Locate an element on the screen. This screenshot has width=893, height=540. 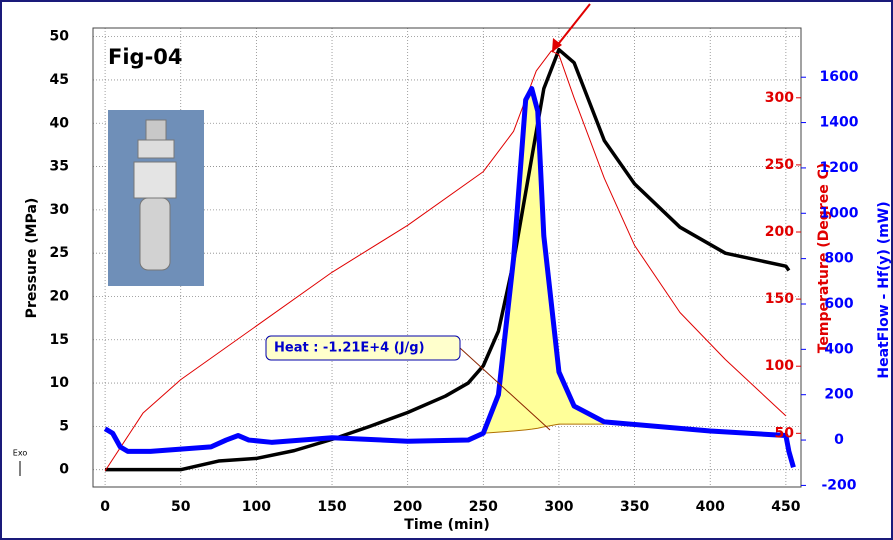
y2-tick-label: 200 is located at coordinates (779, 232).